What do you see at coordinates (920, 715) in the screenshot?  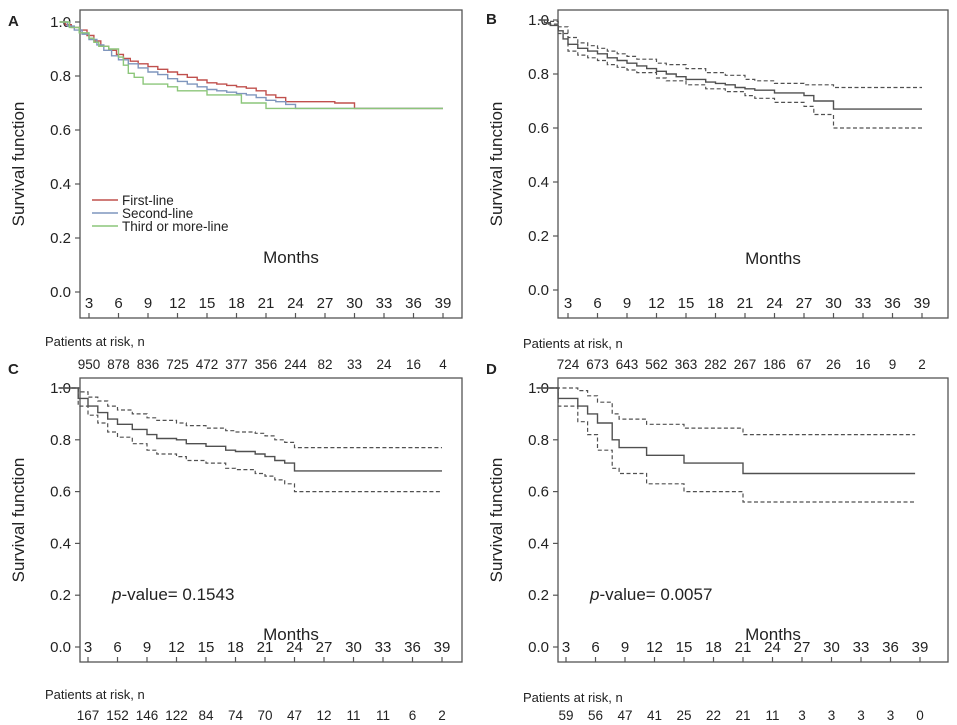 I see `risk-count-d: 0` at bounding box center [920, 715].